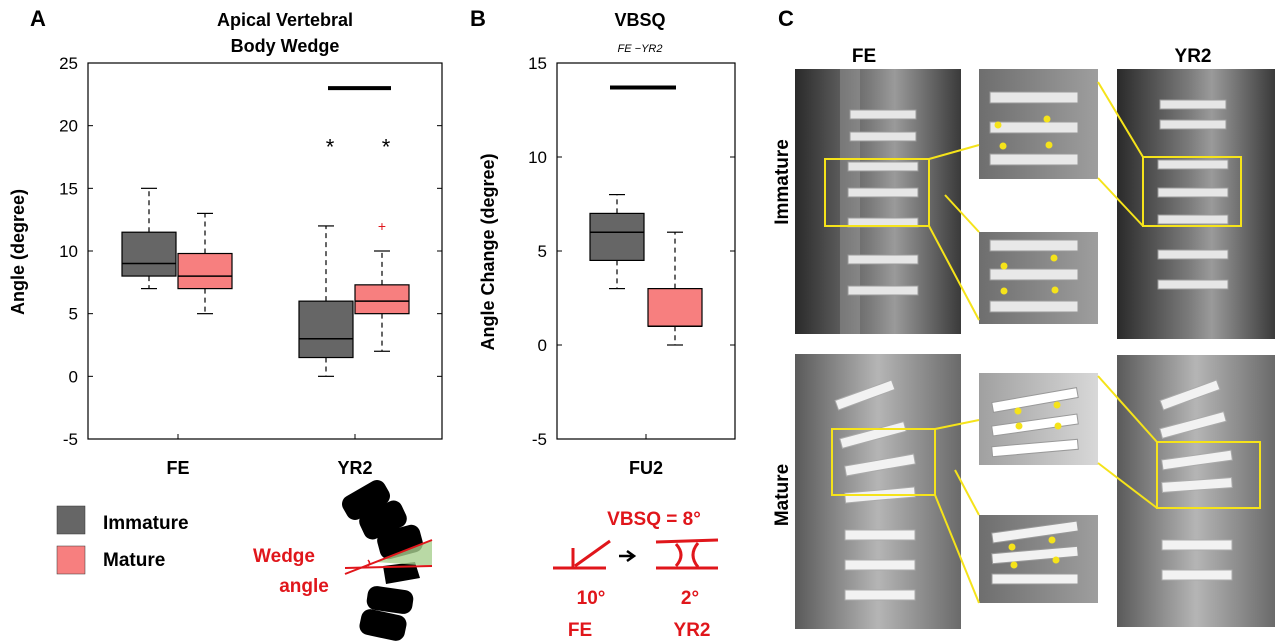 Image resolution: width=1280 pixels, height=644 pixels. I want to click on chart-b-ylabel: Angle Change (degree), so click(488, 251).